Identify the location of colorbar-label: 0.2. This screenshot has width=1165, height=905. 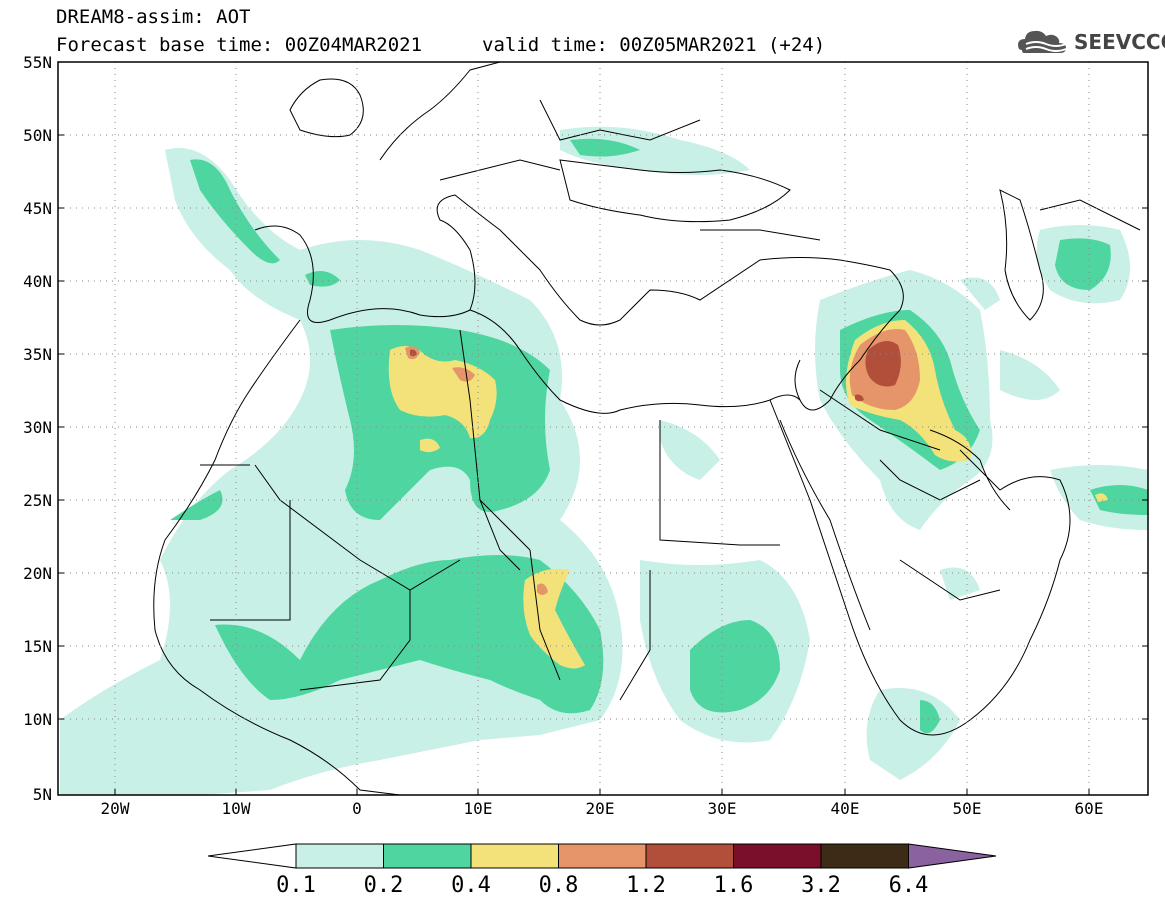
(384, 885).